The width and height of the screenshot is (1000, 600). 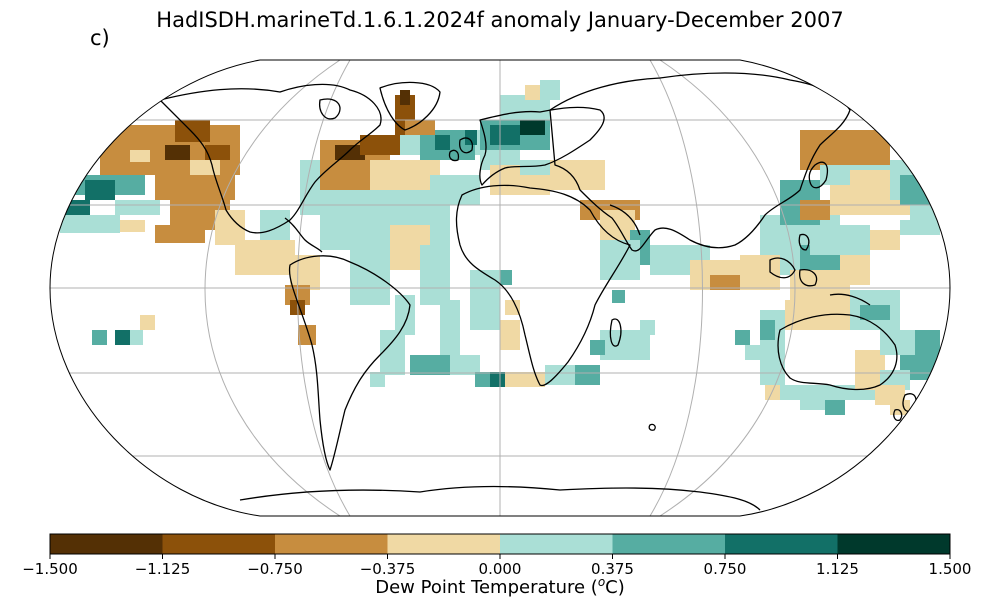 I want to click on colorbar-label: Dew Point Temperature (oC), so click(x=500, y=586).